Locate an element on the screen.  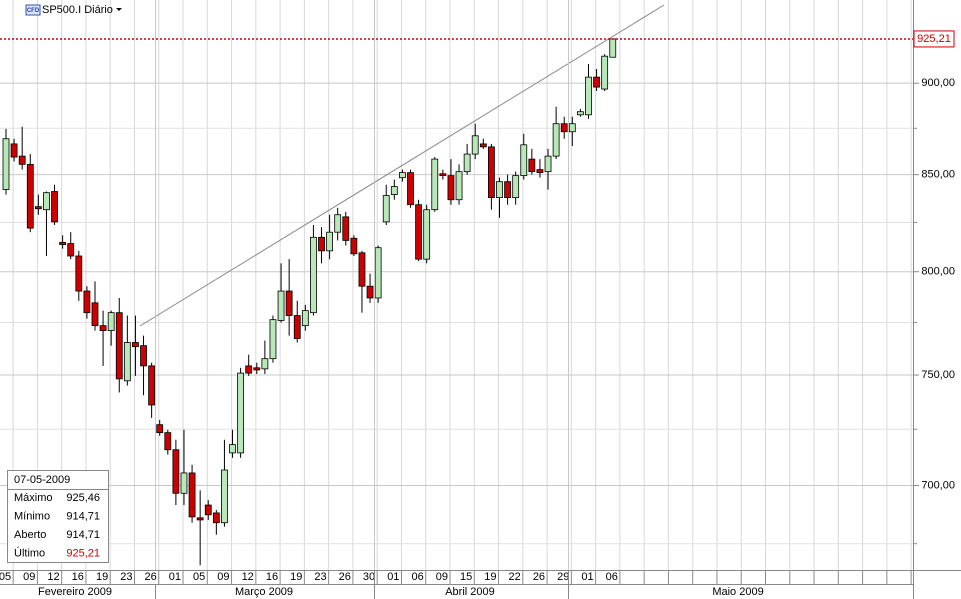
info-row-name: Último is located at coordinates (29, 552).